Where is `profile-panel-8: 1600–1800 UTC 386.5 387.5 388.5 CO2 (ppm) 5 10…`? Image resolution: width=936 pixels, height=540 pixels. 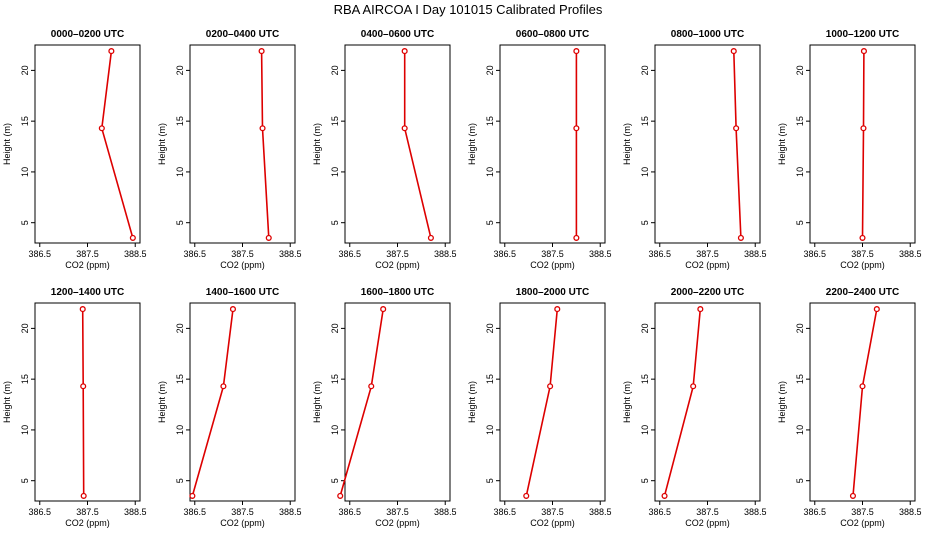 profile-panel-8: 1600–1800 UTC 386.5 387.5 388.5 CO2 (ppm) 5 10… is located at coordinates (384, 407).